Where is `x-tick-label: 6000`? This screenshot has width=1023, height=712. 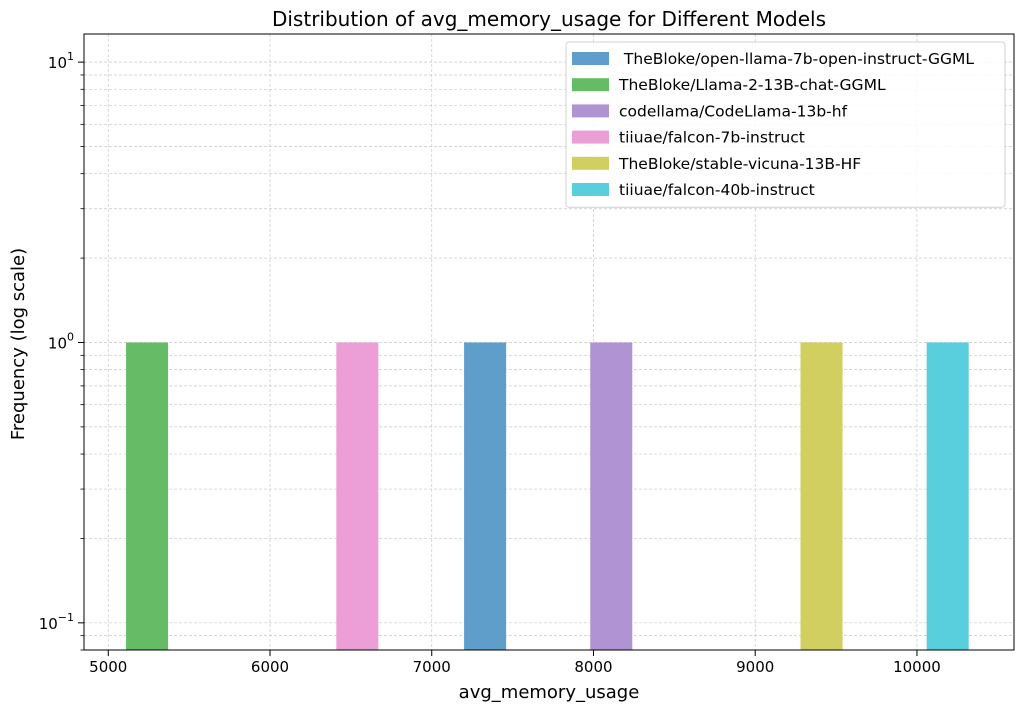 x-tick-label: 6000 is located at coordinates (270, 667).